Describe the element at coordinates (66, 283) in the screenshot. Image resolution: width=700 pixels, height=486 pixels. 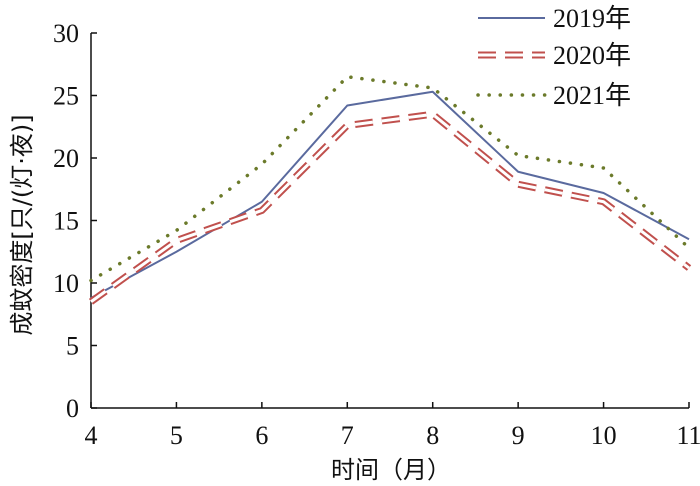
I see `y-tick-label: 10` at that location.